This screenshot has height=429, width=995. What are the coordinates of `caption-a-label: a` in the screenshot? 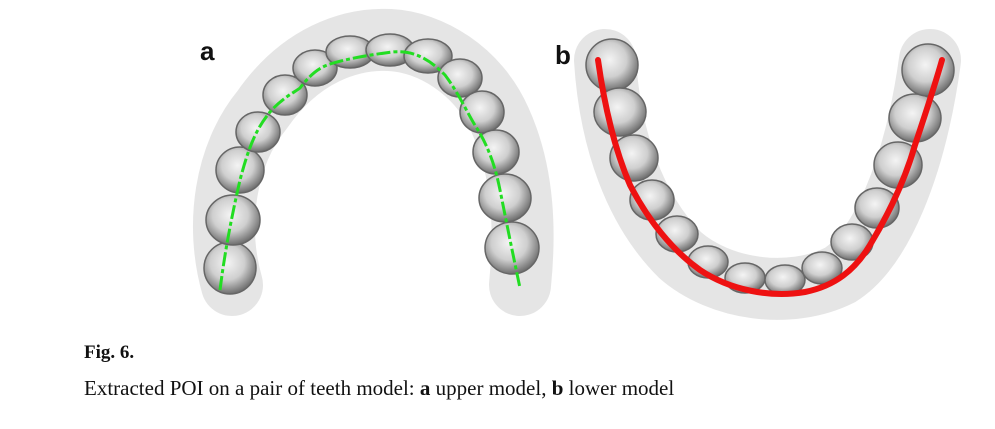 It's located at (425, 388).